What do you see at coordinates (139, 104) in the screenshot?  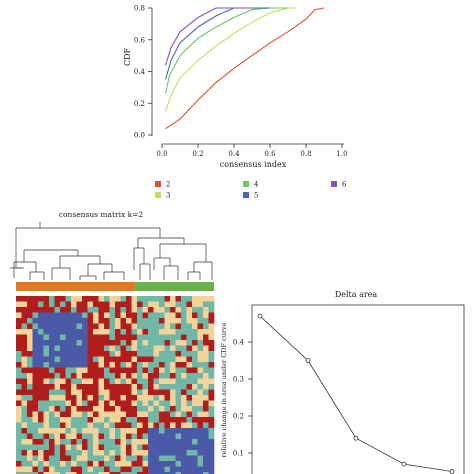 I see `cdf-y-tick-label: 0.2` at bounding box center [139, 104].